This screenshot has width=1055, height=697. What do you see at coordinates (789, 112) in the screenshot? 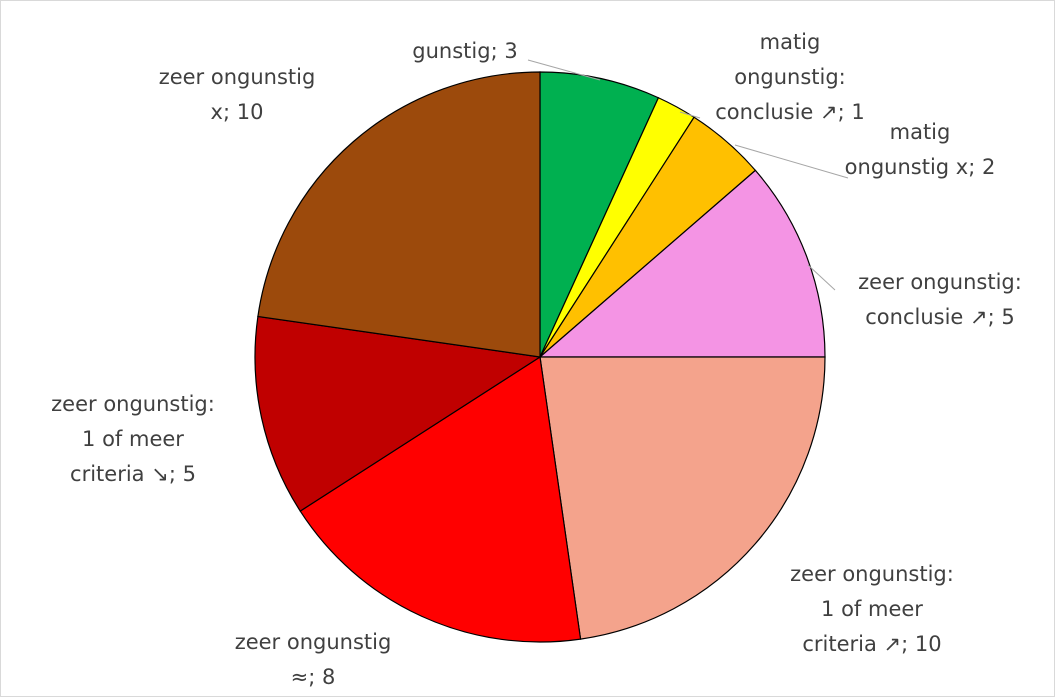
I see `data-label: conclusie ↗; 1` at bounding box center [789, 112].